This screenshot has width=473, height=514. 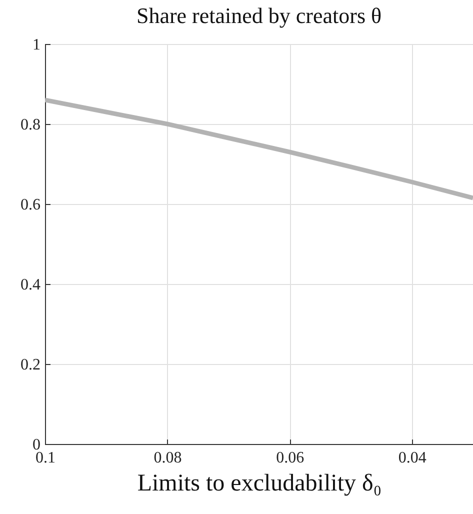 I want to click on y-tick-label: 0.4, so click(x=30, y=285).